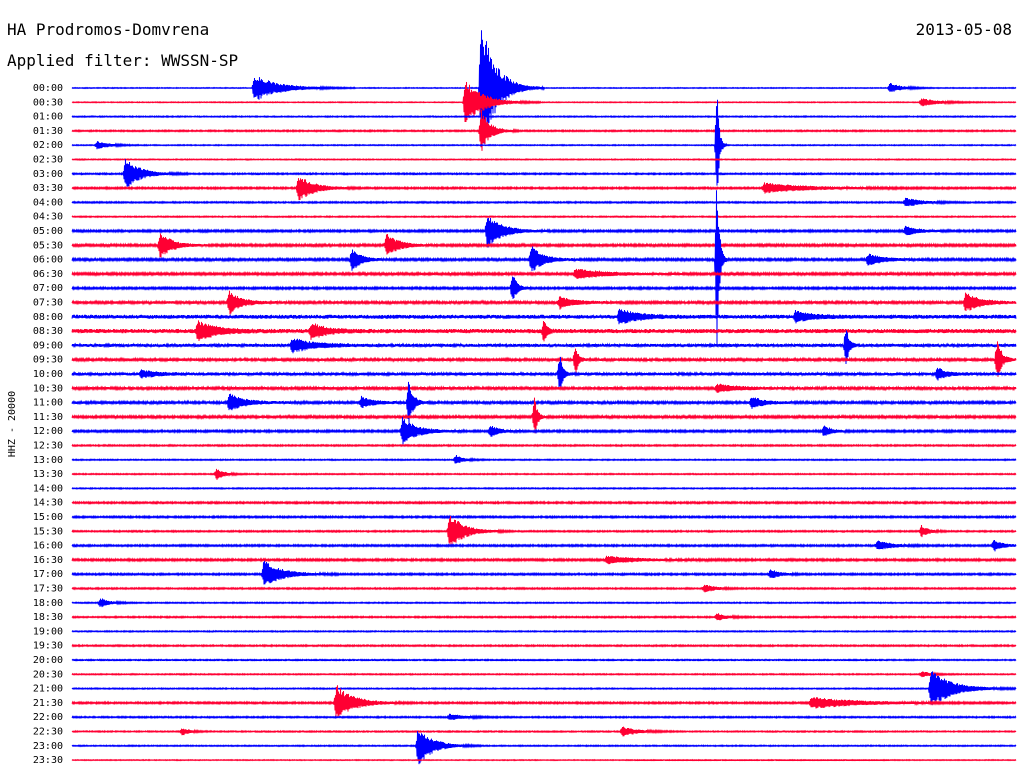 The height and width of the screenshot is (780, 1024). Describe the element at coordinates (12, 424) in the screenshot. I see `channel-label: HHZ - 20000` at that location.